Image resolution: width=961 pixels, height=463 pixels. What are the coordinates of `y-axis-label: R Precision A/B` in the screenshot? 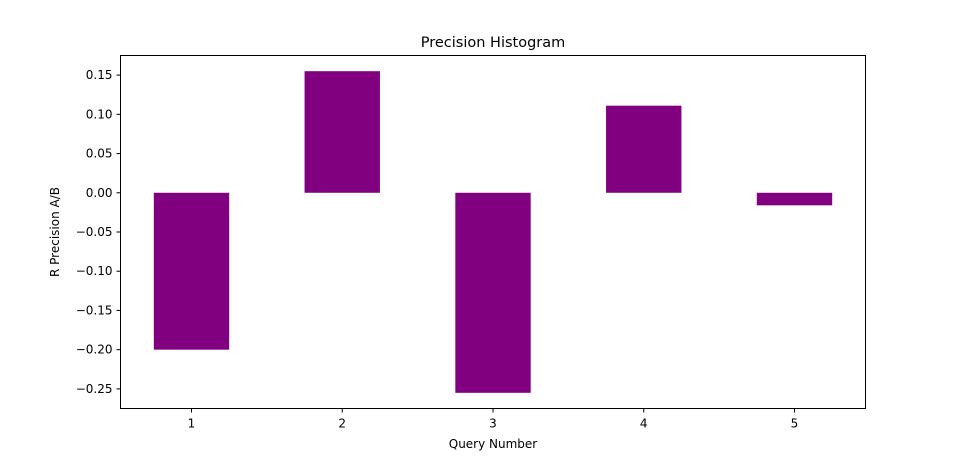 It's located at (55, 232).